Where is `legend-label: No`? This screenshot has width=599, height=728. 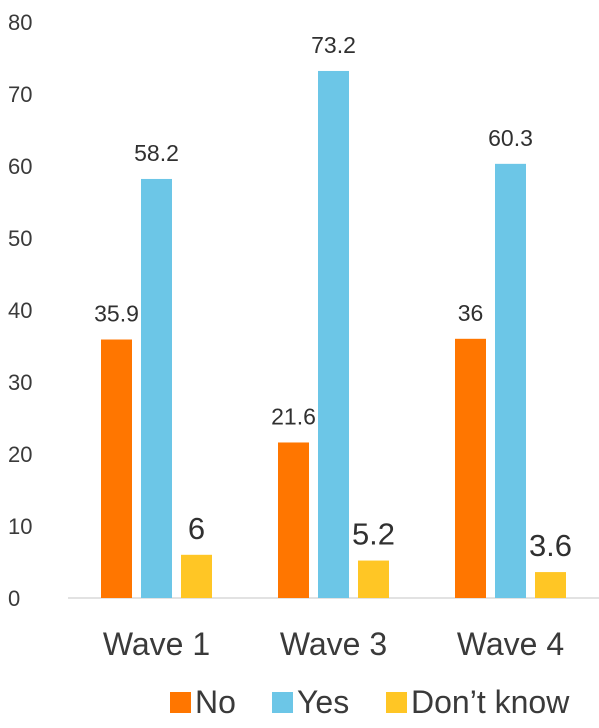 legend-label: No is located at coordinates (215, 702).